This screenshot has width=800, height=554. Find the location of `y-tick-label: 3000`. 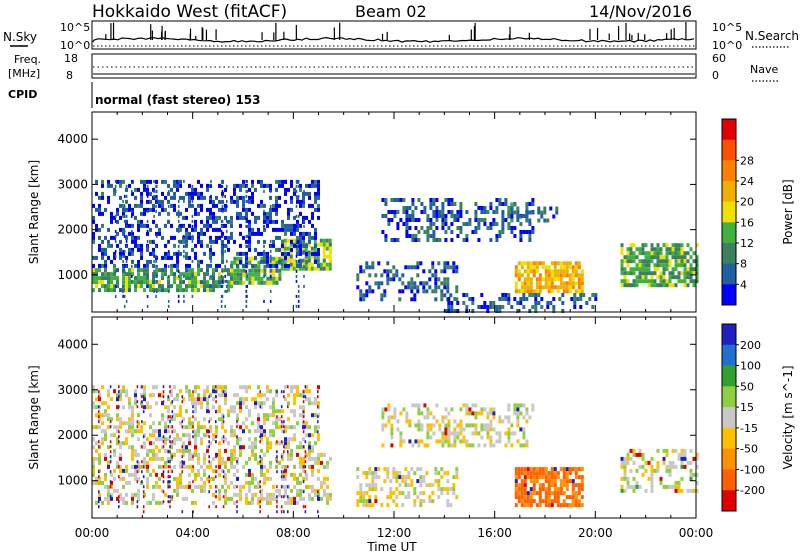

y-tick-label: 3000 is located at coordinates (72, 184).